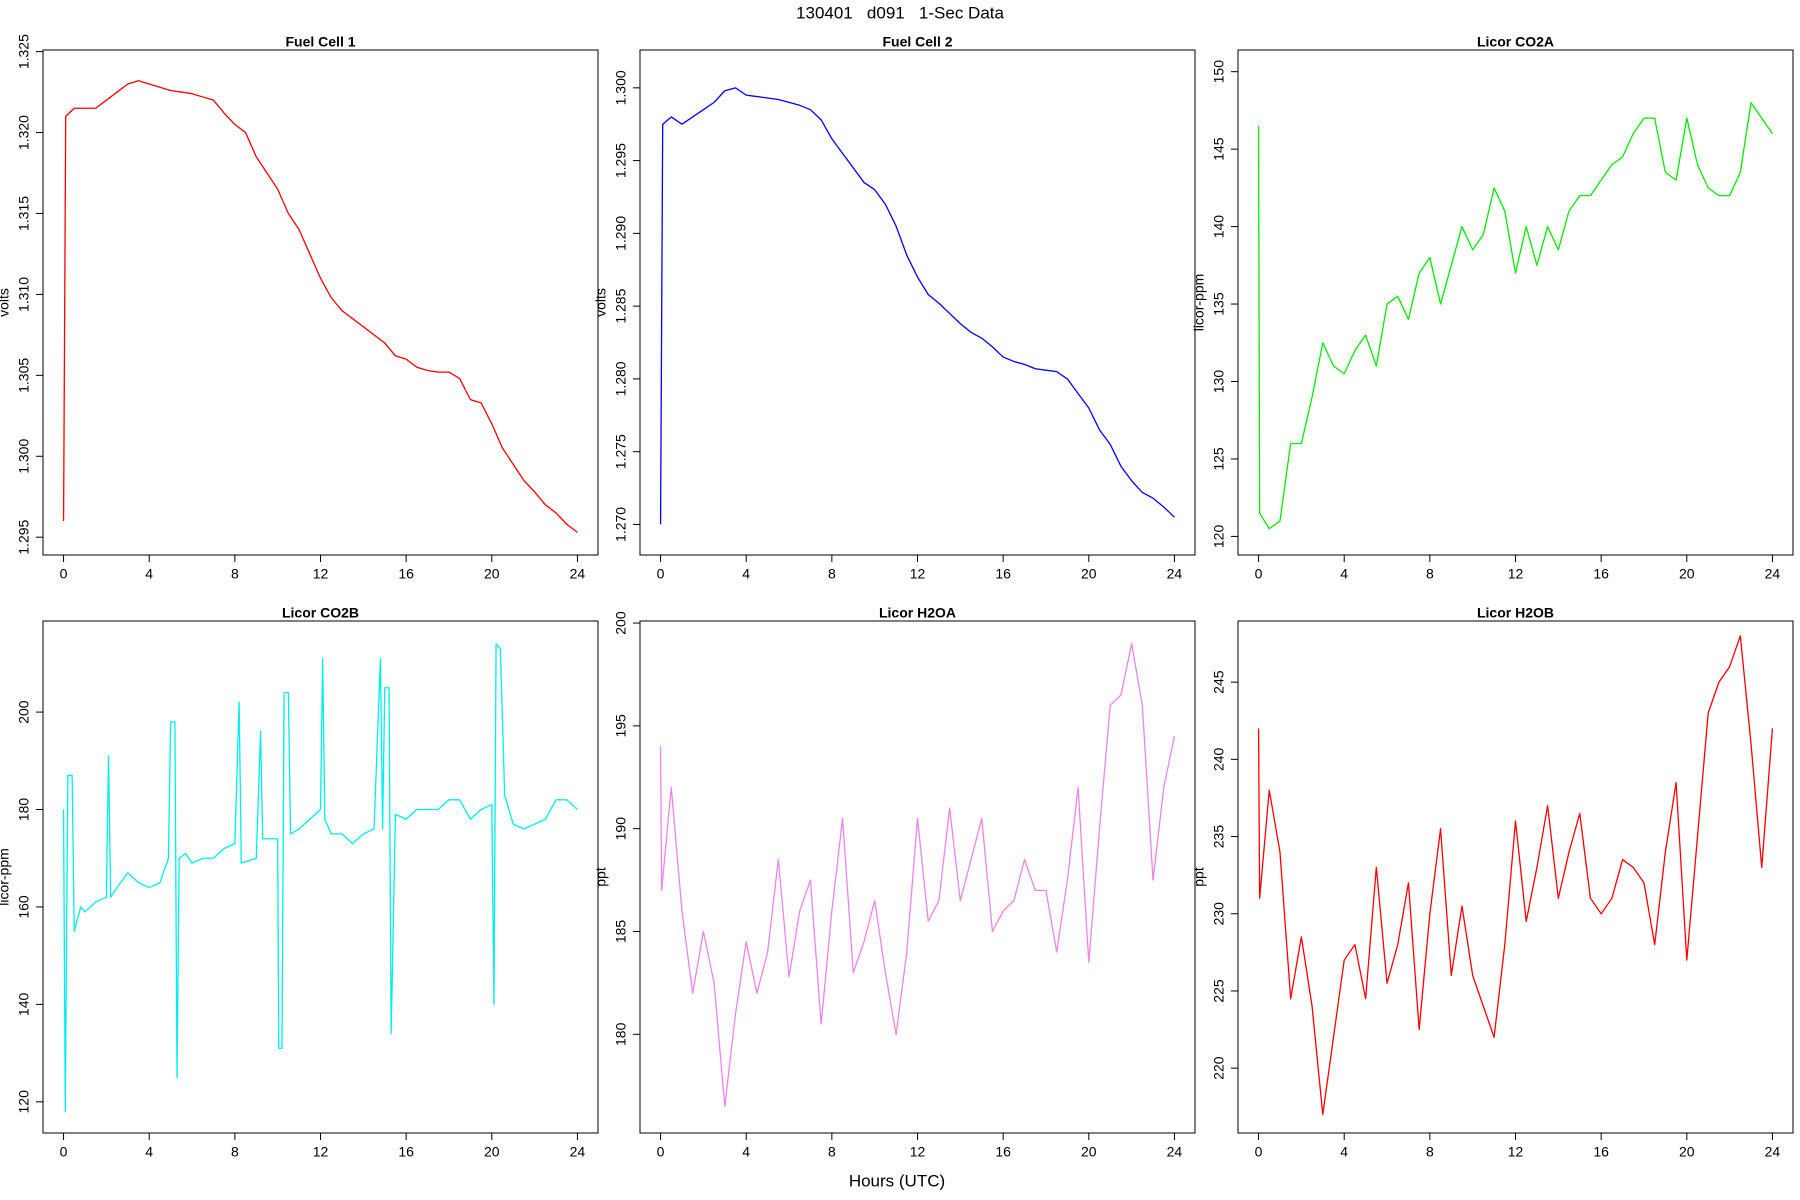  What do you see at coordinates (621, 524) in the screenshot?
I see `y-tick-label: 1.270` at bounding box center [621, 524].